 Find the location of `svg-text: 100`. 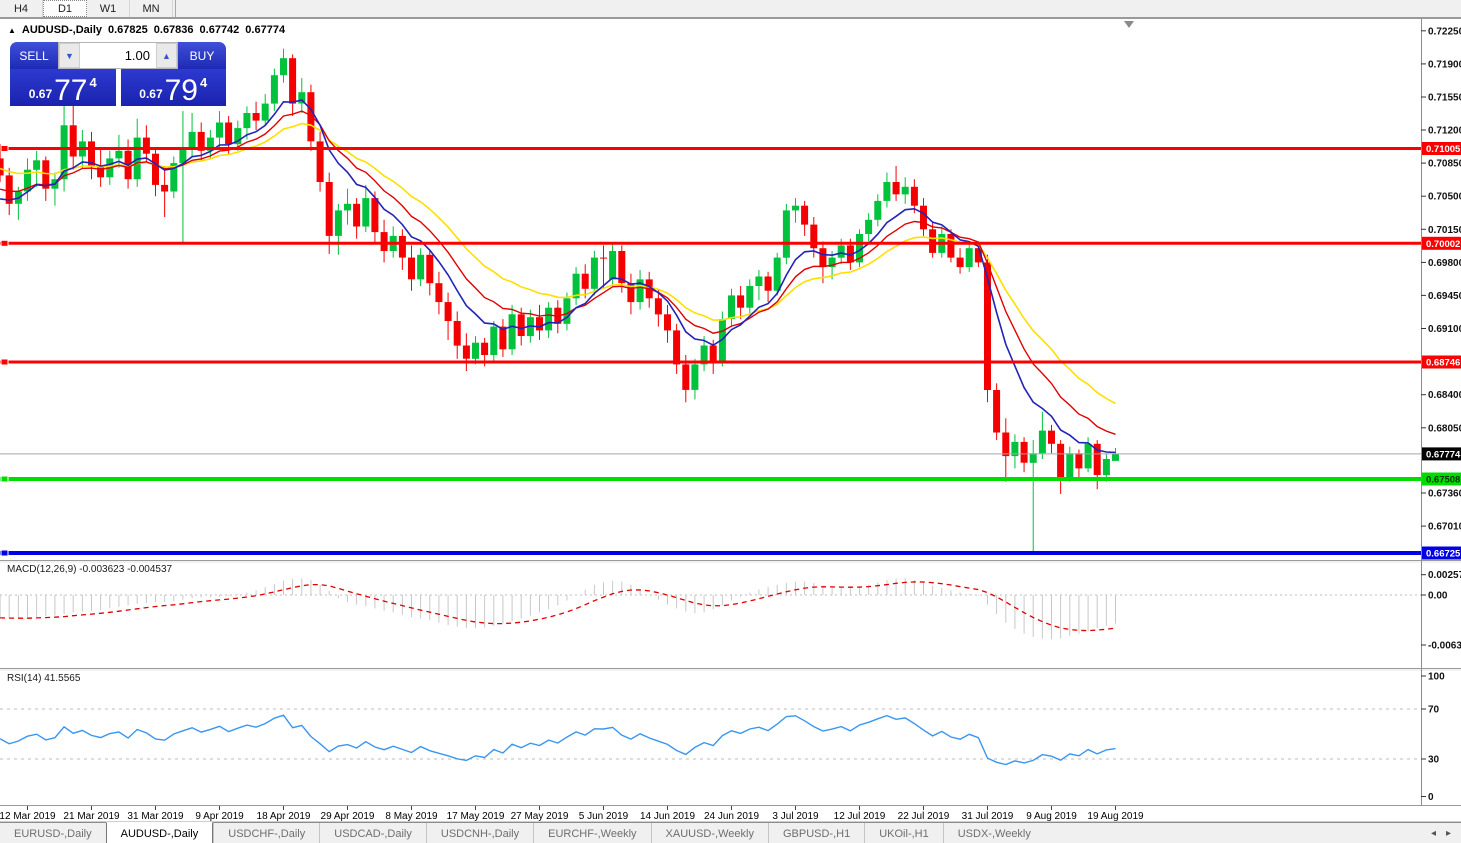

svg-text: 100 is located at coordinates (1436, 677).